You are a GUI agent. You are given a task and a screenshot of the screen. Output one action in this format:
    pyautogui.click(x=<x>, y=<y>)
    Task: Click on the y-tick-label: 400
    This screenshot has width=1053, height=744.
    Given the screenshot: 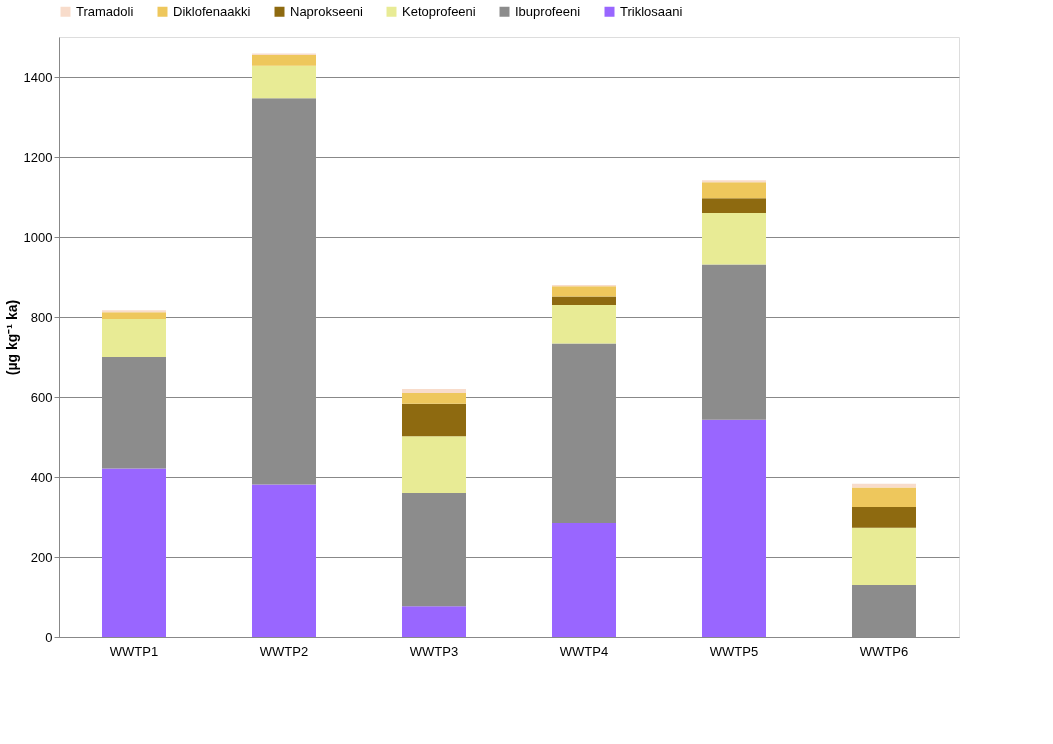 What is the action you would take?
    pyautogui.click(x=41, y=477)
    